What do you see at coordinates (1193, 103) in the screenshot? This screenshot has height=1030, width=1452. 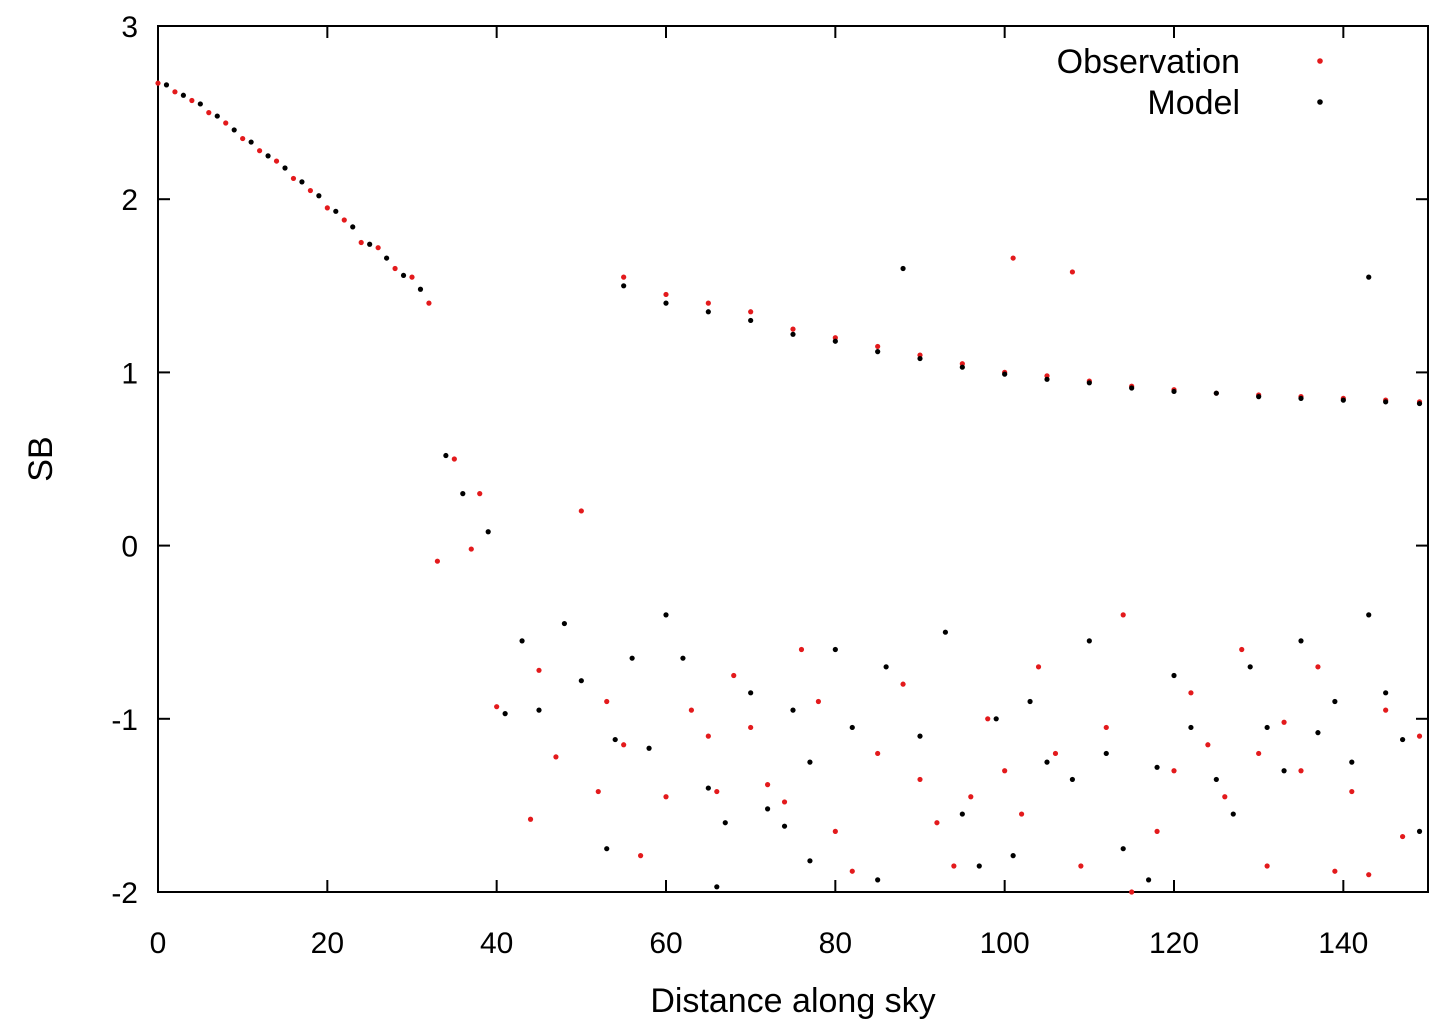 I see `legend-label-model: Model` at bounding box center [1193, 103].